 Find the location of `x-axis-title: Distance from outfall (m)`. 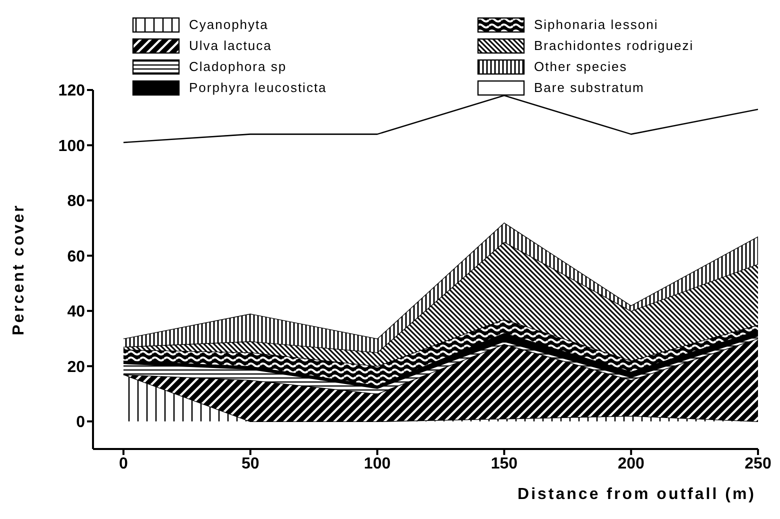

x-axis-title: Distance from outfall (m) is located at coordinates (637, 494).